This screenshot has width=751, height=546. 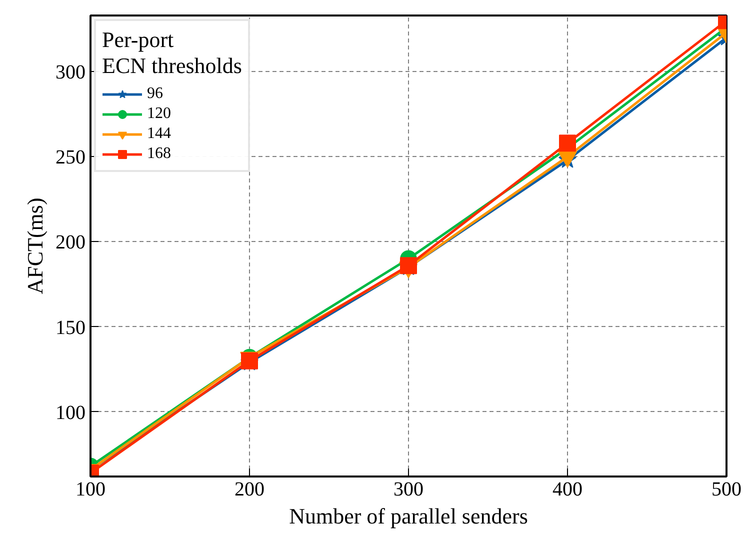 What do you see at coordinates (35, 246) in the screenshot?
I see `y-axis-title: AFCT(ms)` at bounding box center [35, 246].